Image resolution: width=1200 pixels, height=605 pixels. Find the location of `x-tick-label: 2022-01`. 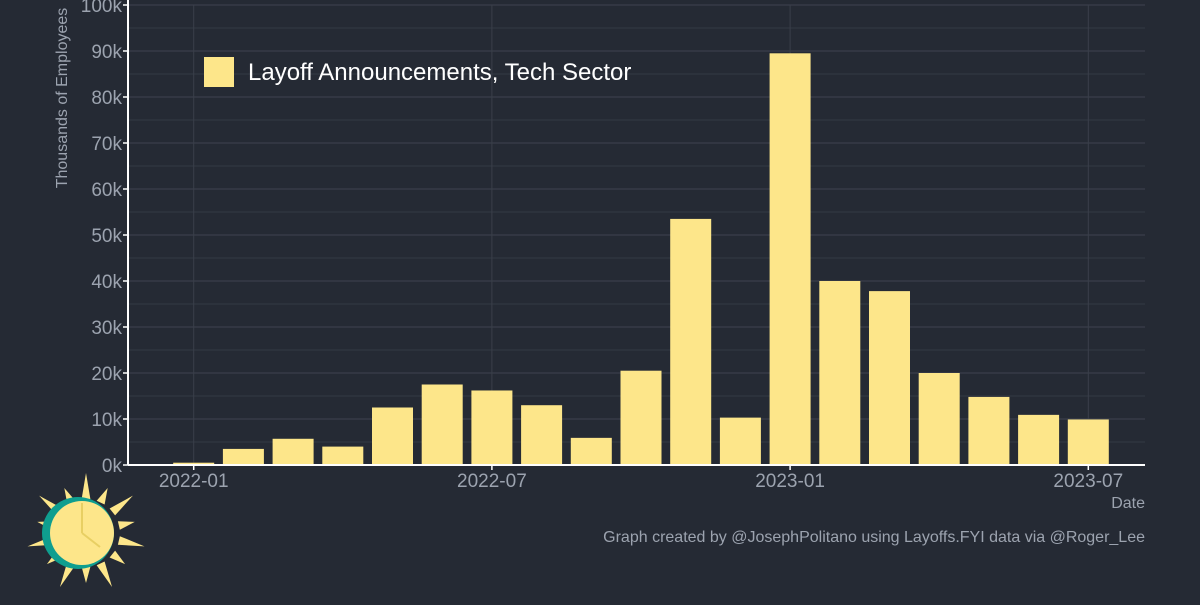

x-tick-label: 2022-01 is located at coordinates (194, 481).